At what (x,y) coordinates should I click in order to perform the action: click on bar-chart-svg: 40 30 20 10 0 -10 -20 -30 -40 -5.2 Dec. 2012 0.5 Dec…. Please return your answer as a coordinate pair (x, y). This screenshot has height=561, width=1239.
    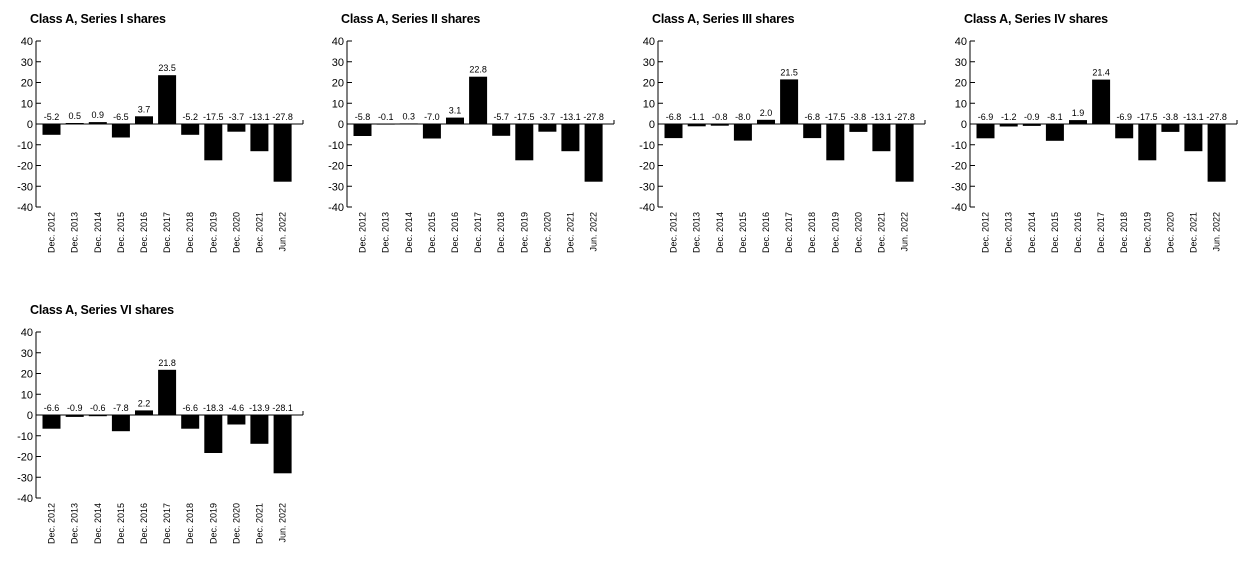
    Looking at the image, I should click on (160, 144).